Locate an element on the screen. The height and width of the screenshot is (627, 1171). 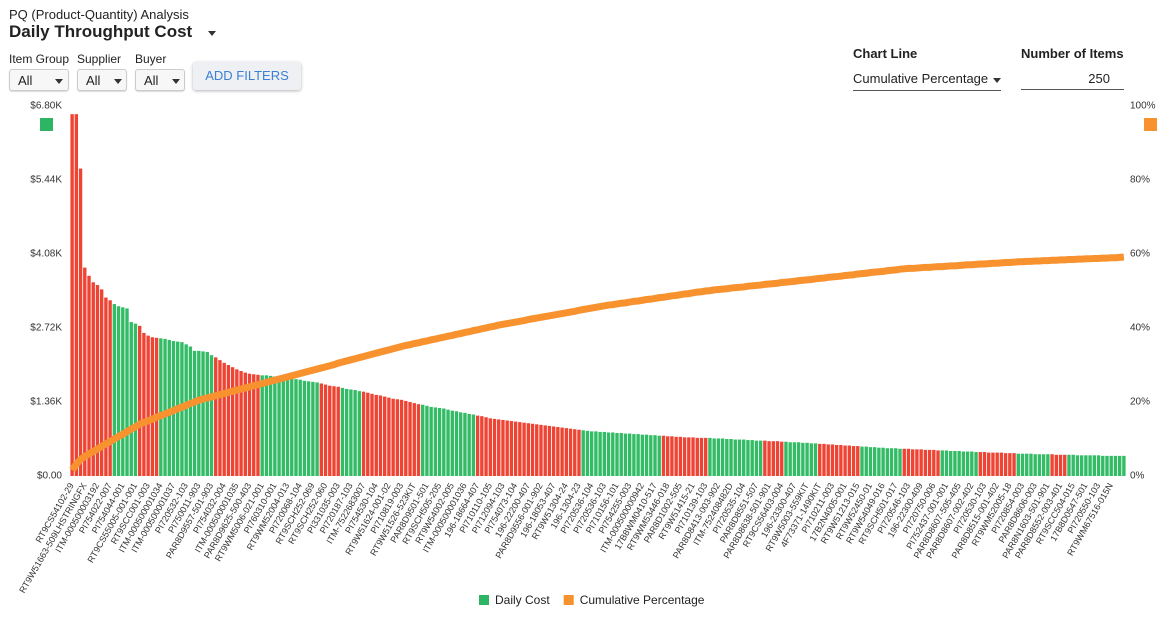
add-filters-button: ADD FILTERS is located at coordinates (247, 76).